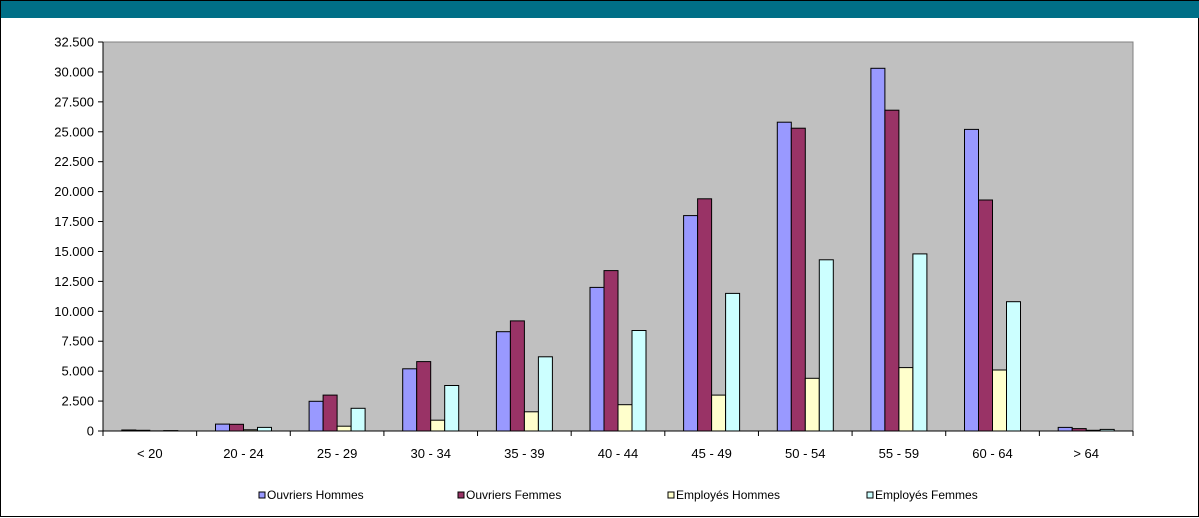 Image resolution: width=1199 pixels, height=518 pixels. Describe the element at coordinates (77, 371) in the screenshot. I see `y-tick-label: 5.000` at that location.